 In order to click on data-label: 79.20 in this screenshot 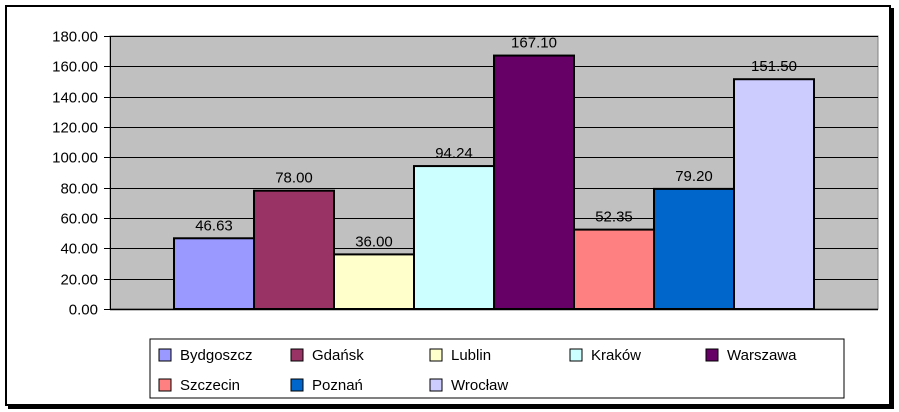, I will do `click(694, 176)`.